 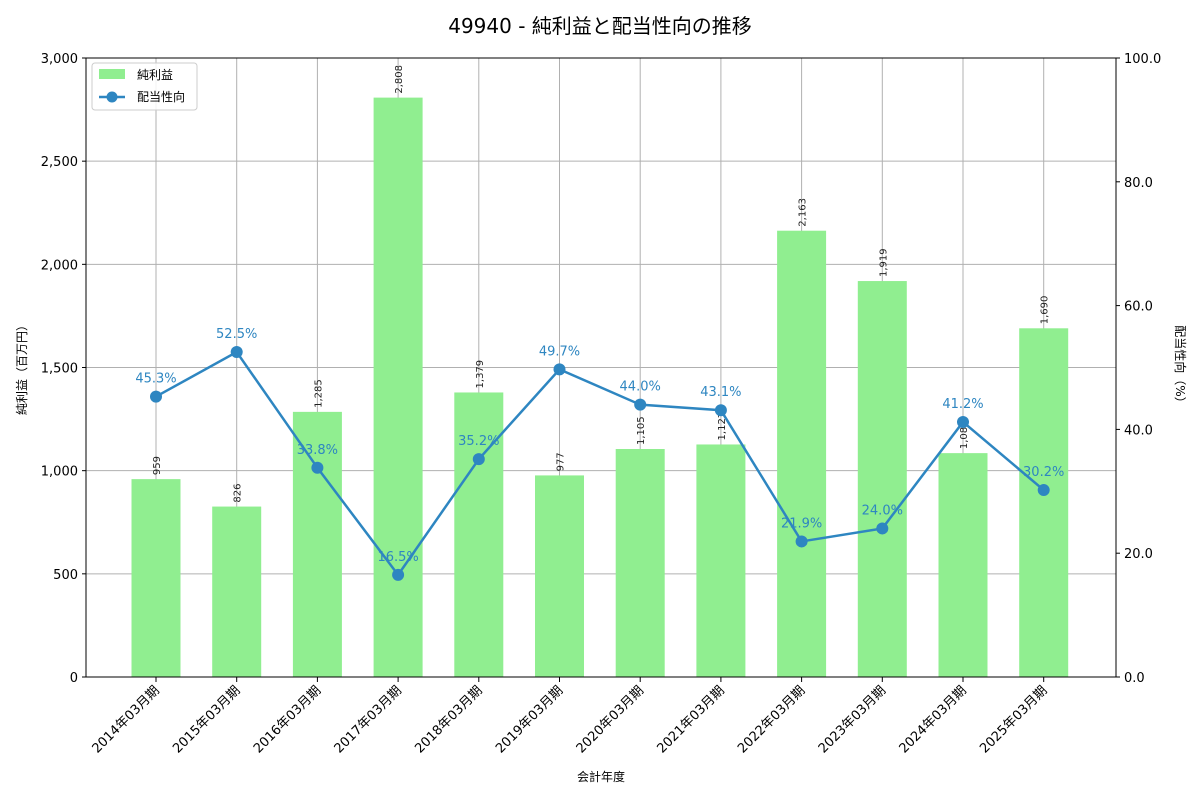 What do you see at coordinates (883, 262) in the screenshot?
I see `bar-value-label: 1,919` at bounding box center [883, 262].